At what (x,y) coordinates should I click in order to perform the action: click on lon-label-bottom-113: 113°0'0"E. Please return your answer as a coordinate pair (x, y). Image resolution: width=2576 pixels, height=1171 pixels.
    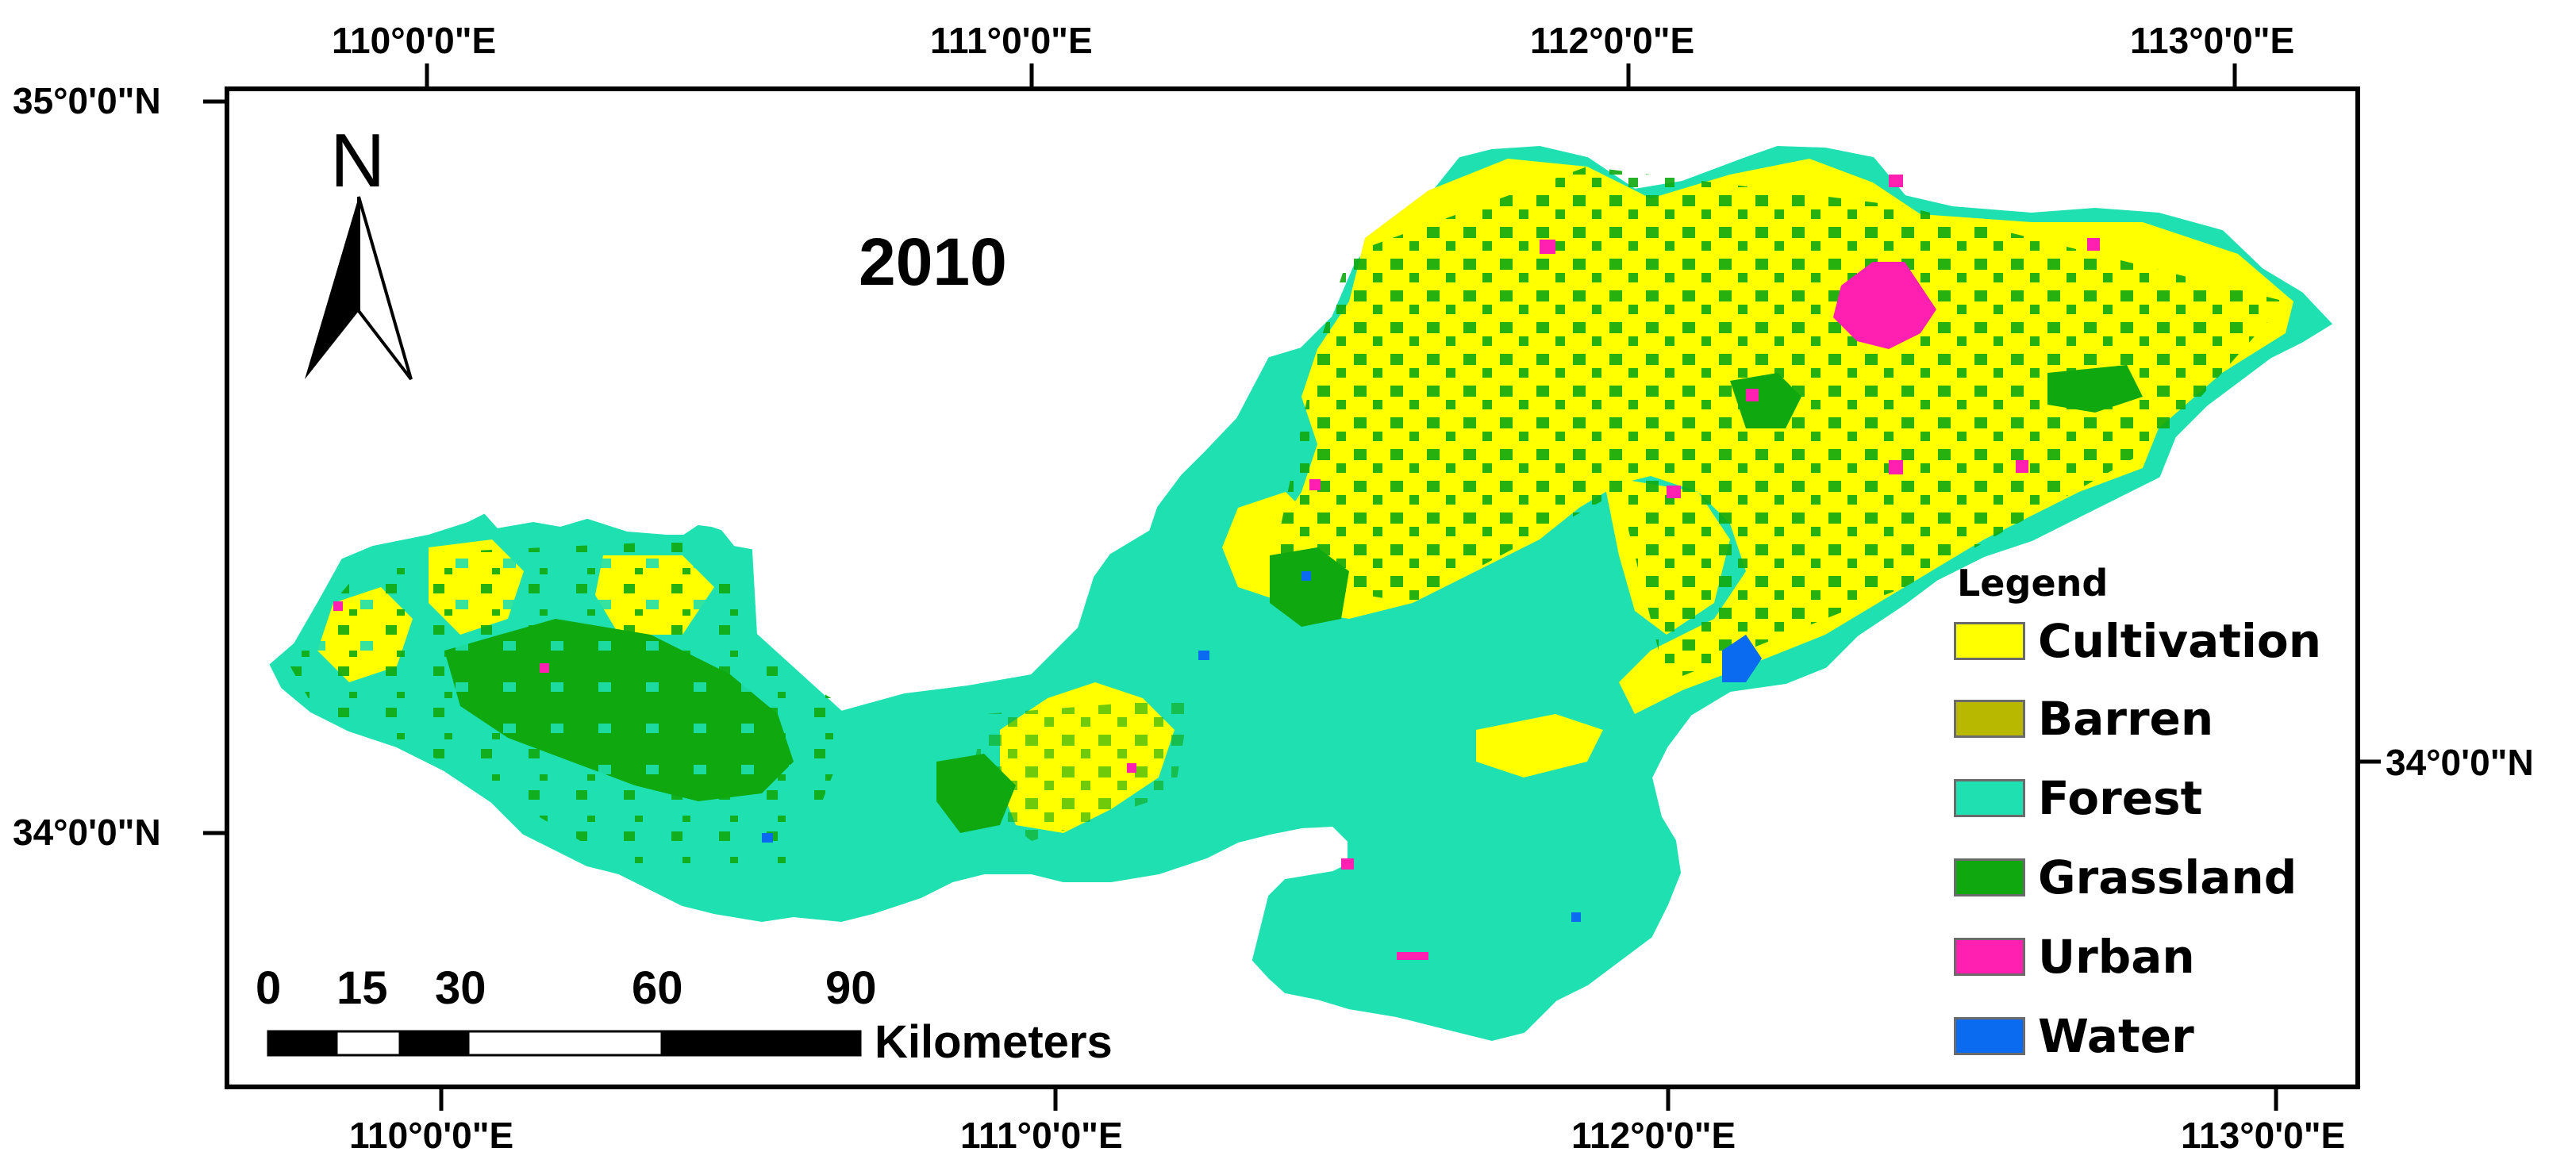
    Looking at the image, I should click on (2263, 1136).